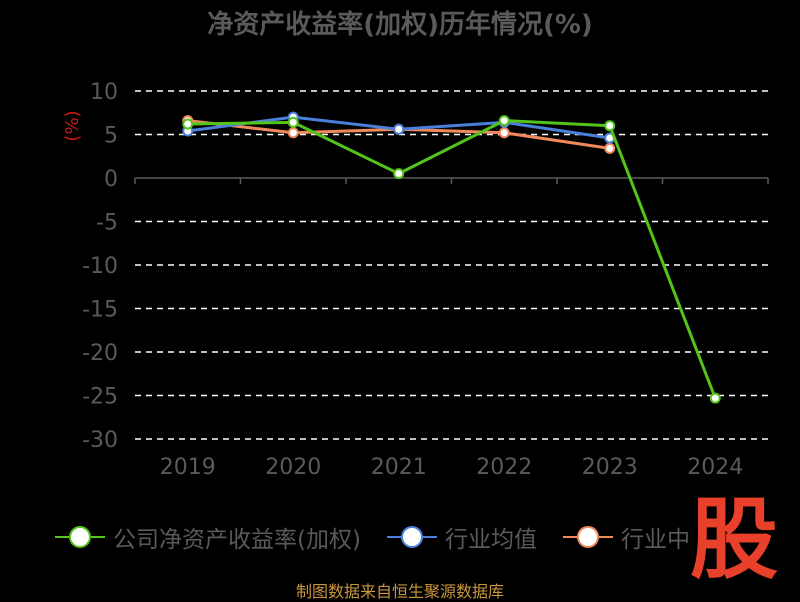 The image size is (800, 602). Describe the element at coordinates (104, 92) in the screenshot. I see `y-tick-label: 10` at that location.